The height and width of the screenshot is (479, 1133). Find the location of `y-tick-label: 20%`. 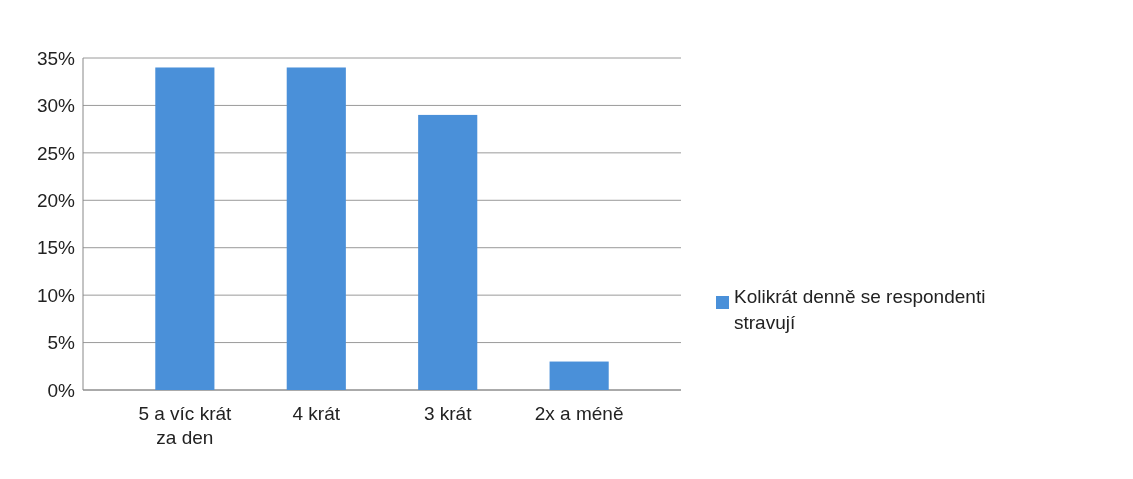

y-tick-label: 20% is located at coordinates (56, 200).